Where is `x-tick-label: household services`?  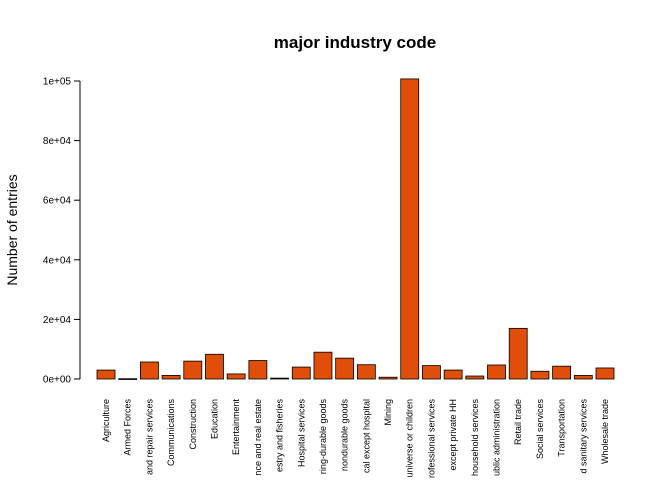 x-tick-label: household services is located at coordinates (475, 438).